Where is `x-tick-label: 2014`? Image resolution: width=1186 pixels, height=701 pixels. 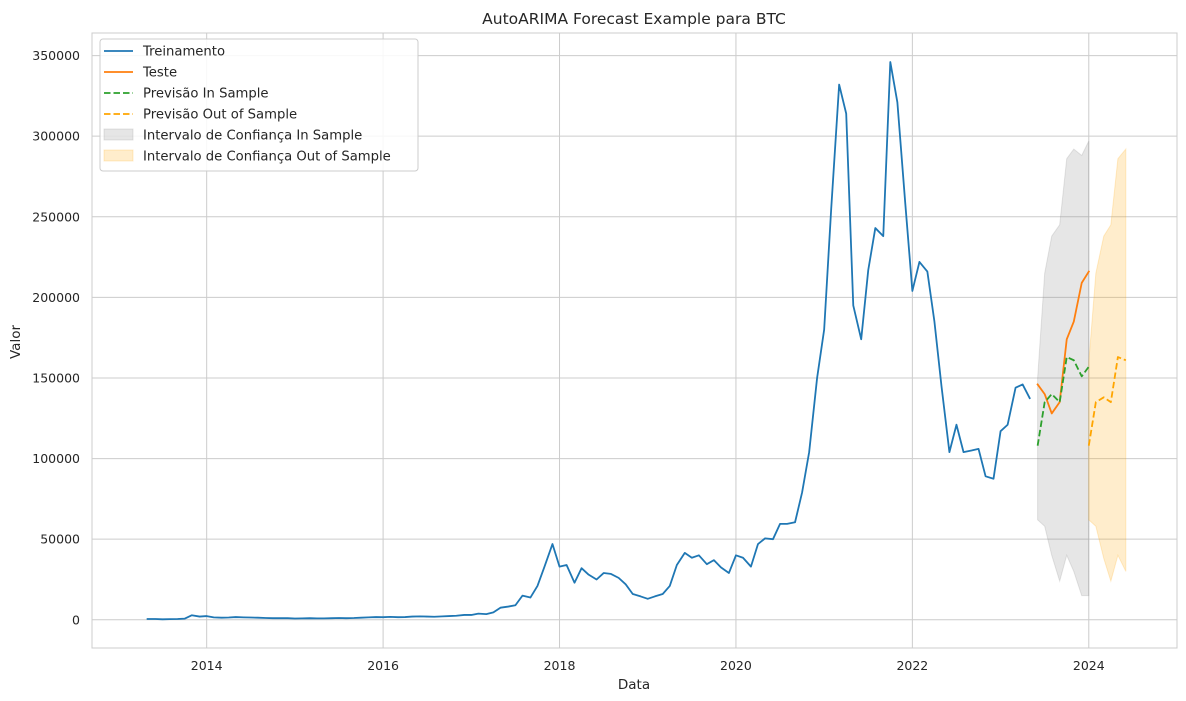 x-tick-label: 2014 is located at coordinates (207, 665).